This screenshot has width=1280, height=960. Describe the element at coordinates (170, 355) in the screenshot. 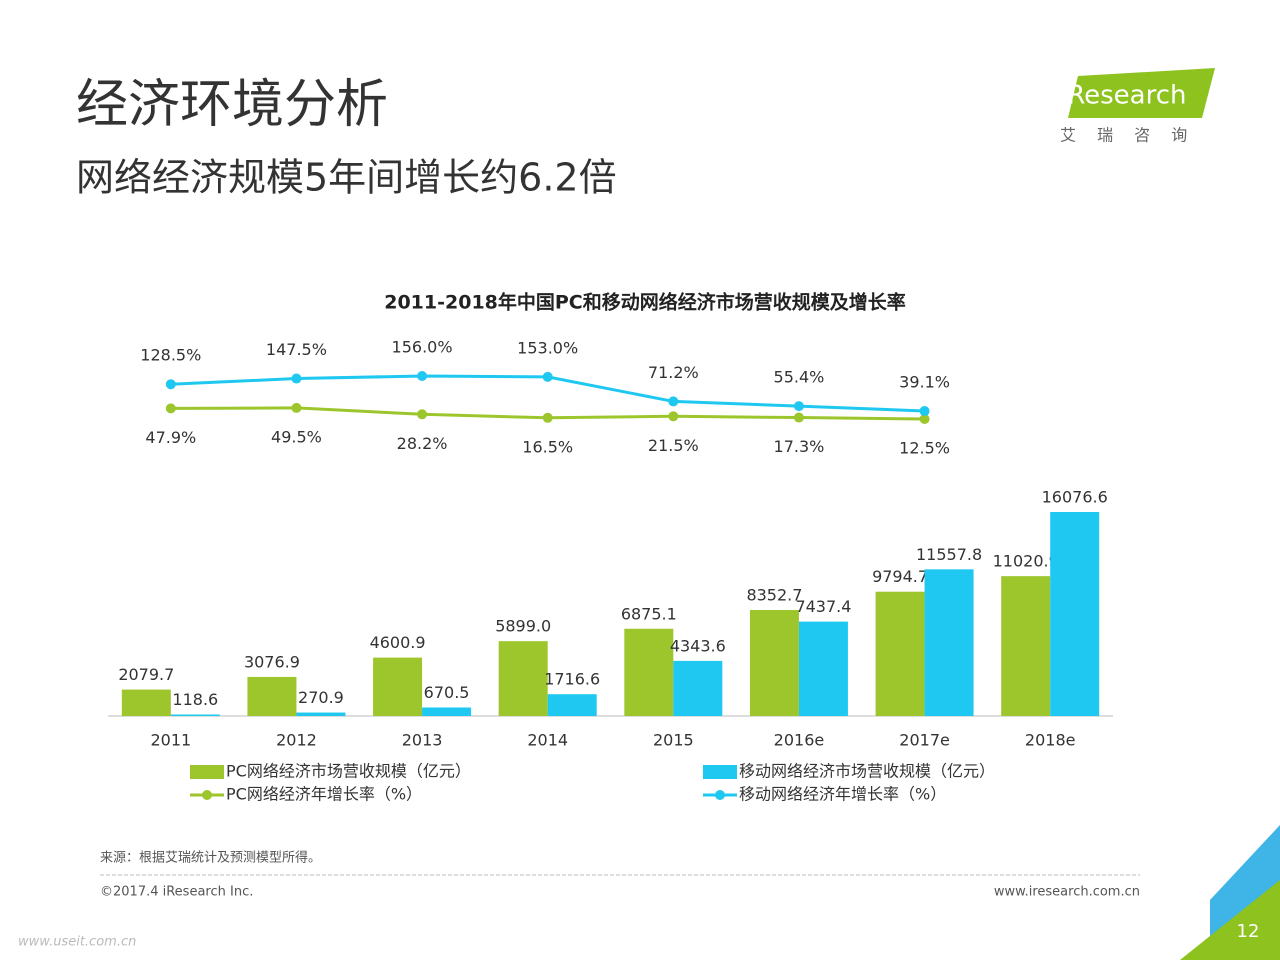

I see `line-label: 128.5%` at that location.